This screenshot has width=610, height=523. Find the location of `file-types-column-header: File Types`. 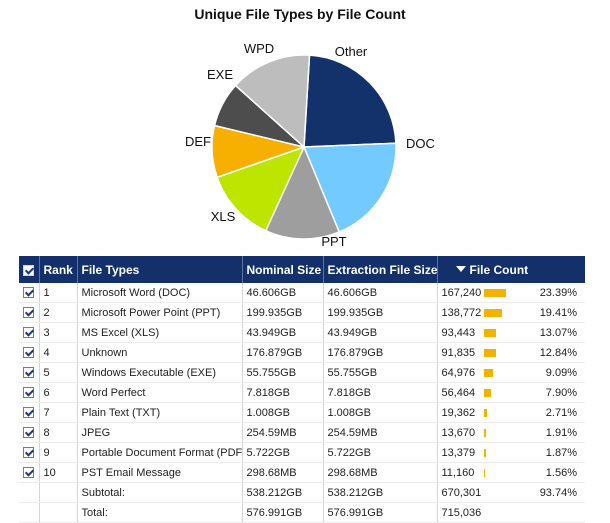

file-types-column-header: File Types is located at coordinates (160, 269).